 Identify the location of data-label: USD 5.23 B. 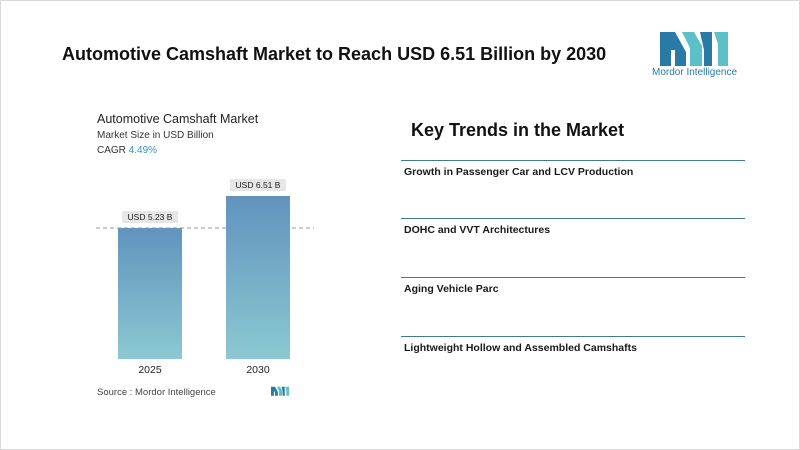
(150, 217).